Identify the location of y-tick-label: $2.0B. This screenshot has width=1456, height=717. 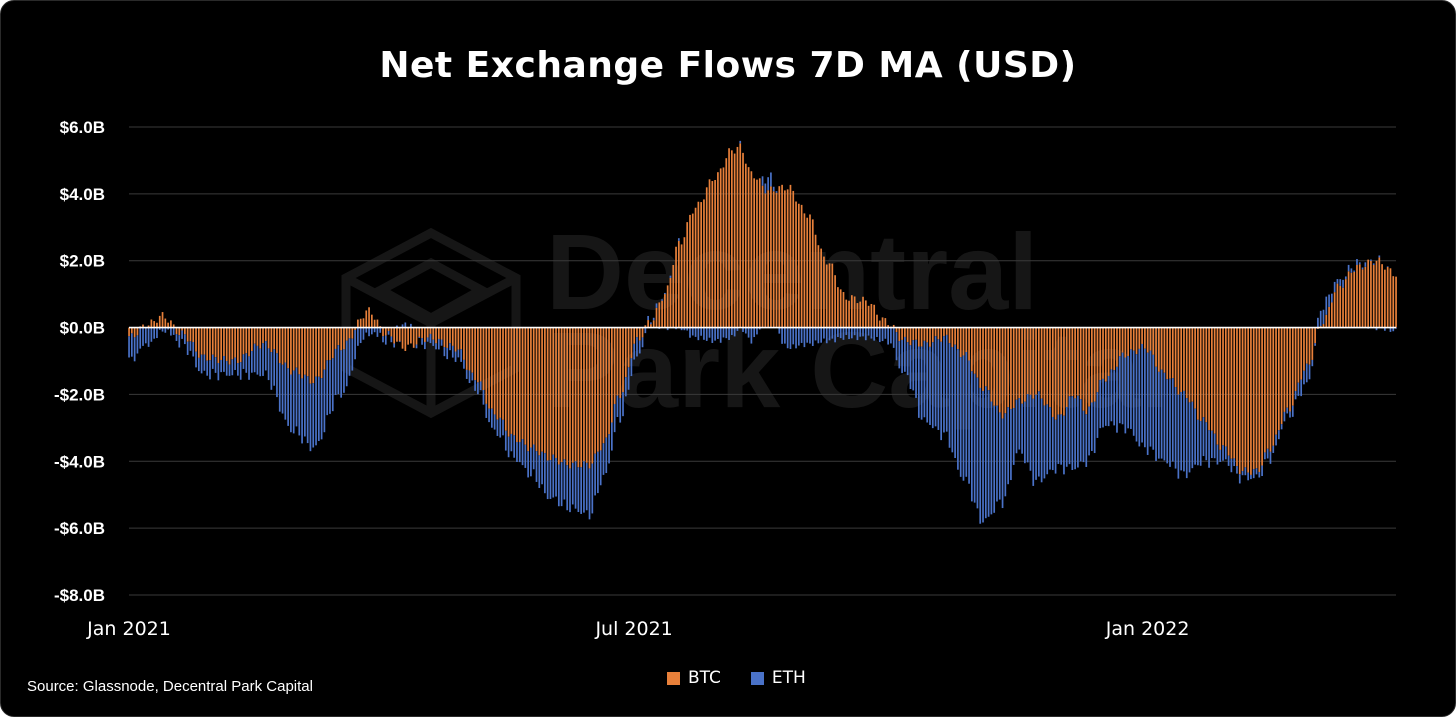
(82, 261).